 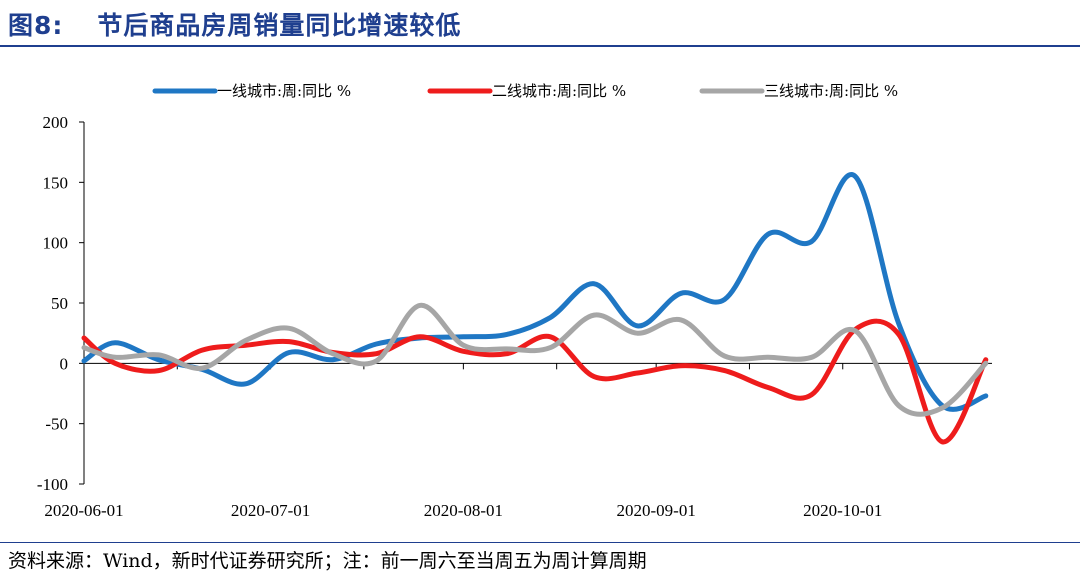 What do you see at coordinates (56, 122) in the screenshot?
I see `y-tick-label: 200` at bounding box center [56, 122].